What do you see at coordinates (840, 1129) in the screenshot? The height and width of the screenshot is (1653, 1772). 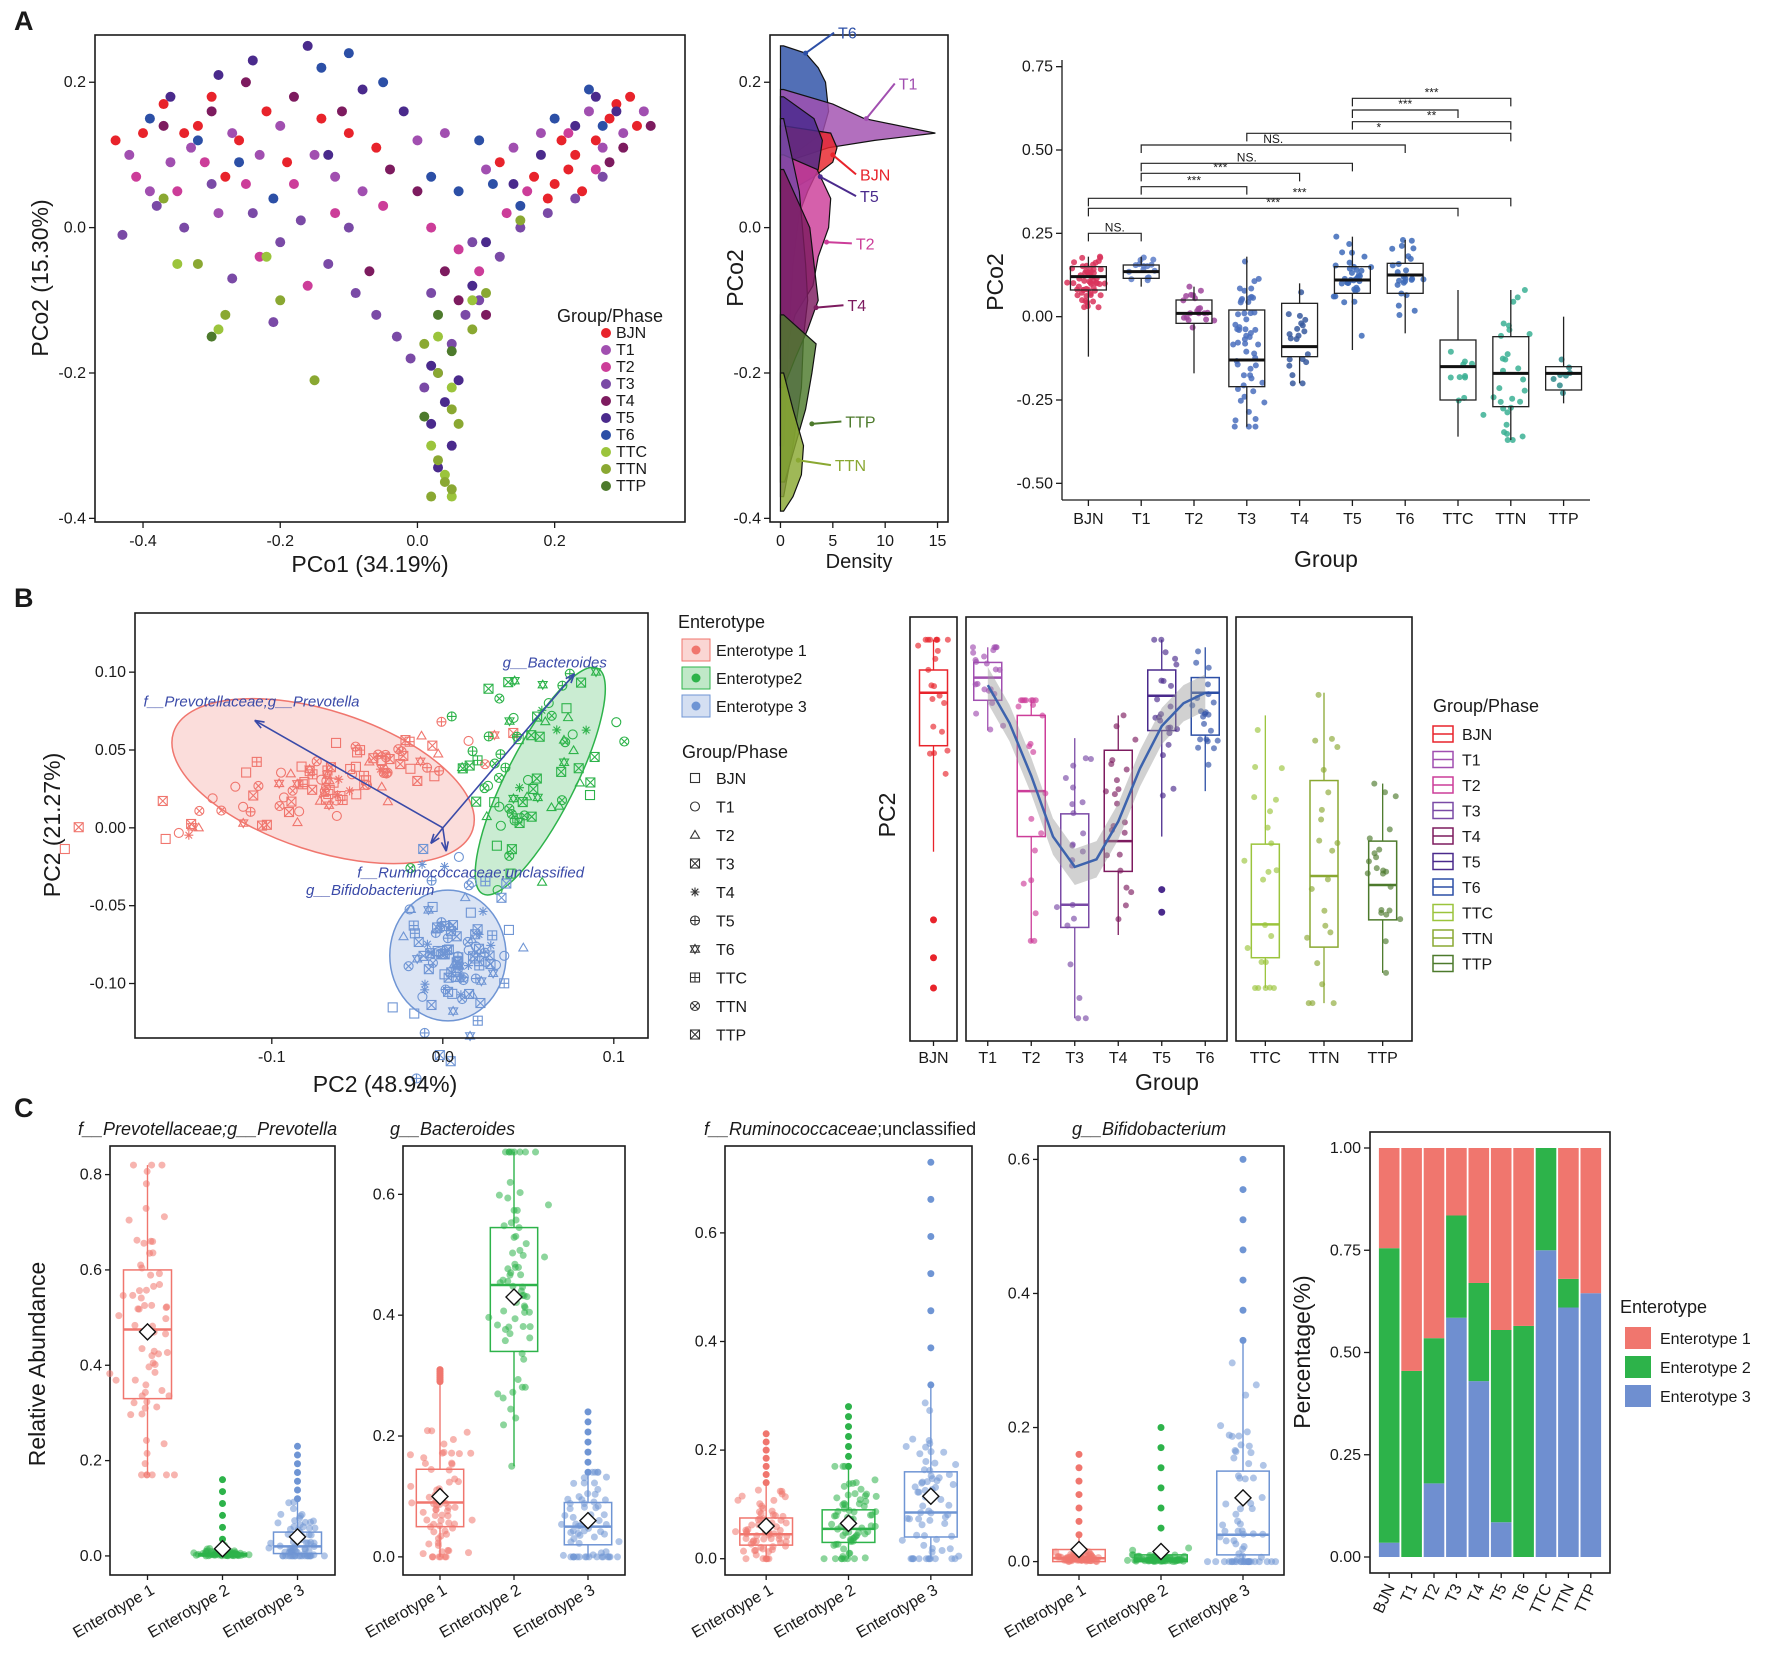 I see `subplot-title: f__Ruminococcaceae;unclassified` at bounding box center [840, 1129].